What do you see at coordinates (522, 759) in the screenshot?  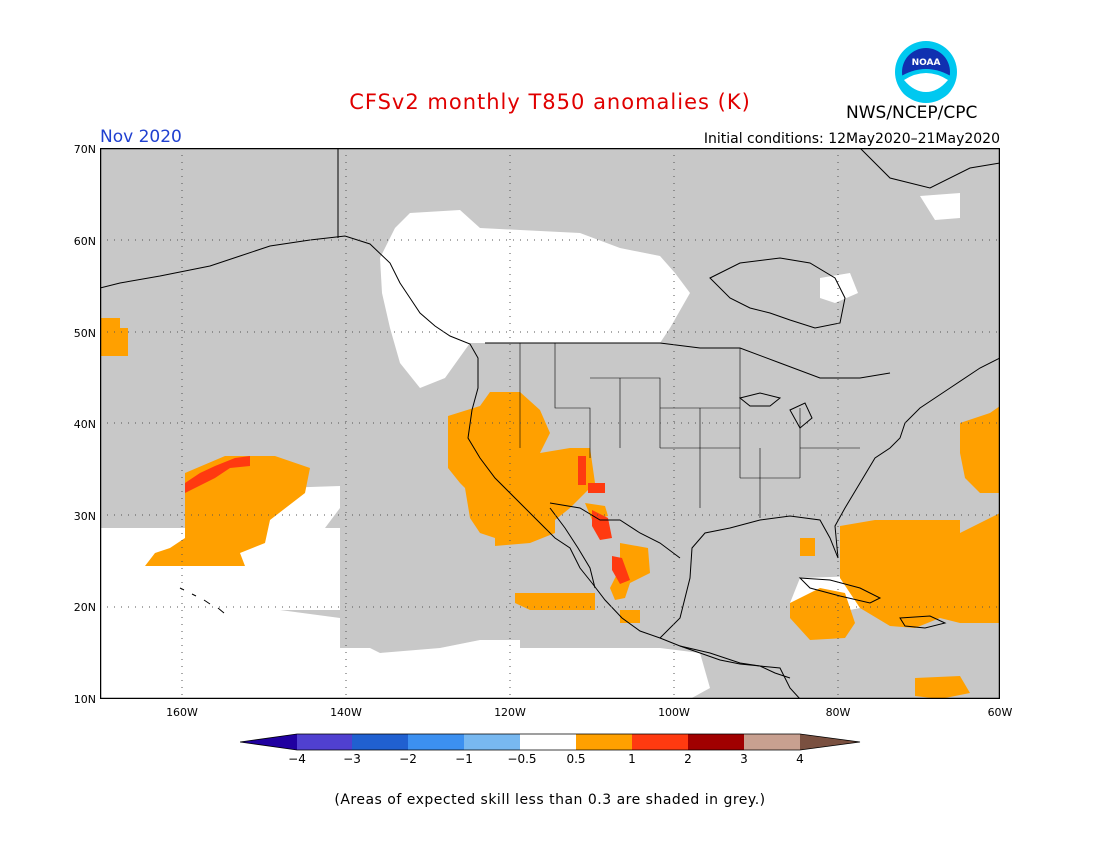 I see `colorbar-label-neg05: −0.5` at bounding box center [522, 759].